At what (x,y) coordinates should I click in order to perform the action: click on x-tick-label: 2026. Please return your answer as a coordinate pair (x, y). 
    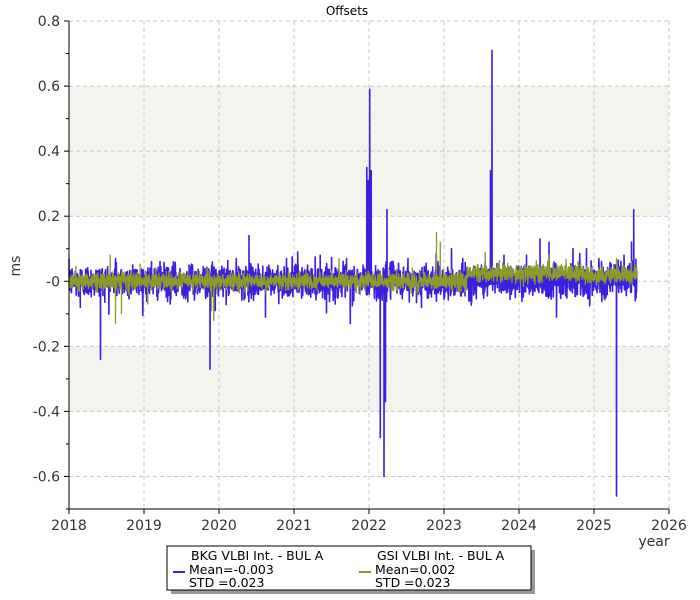
    Looking at the image, I should click on (669, 526).